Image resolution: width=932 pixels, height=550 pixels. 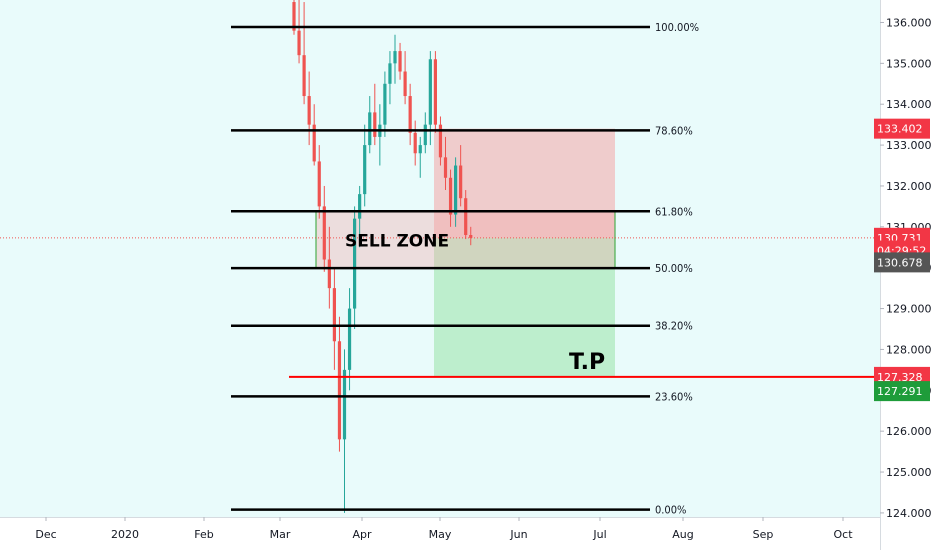 I want to click on price-badge-text: 127.328, so click(x=900, y=377).